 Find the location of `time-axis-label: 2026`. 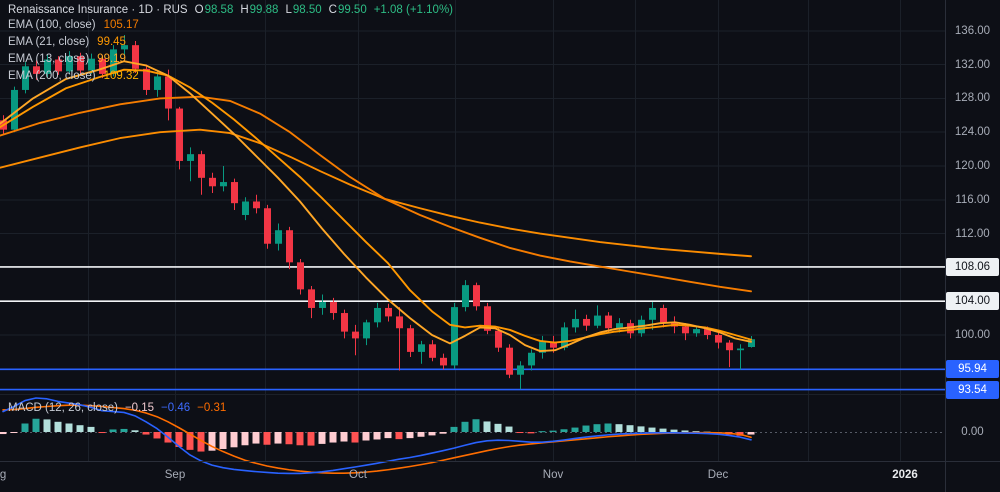

time-axis-label: 2026 is located at coordinates (905, 475).